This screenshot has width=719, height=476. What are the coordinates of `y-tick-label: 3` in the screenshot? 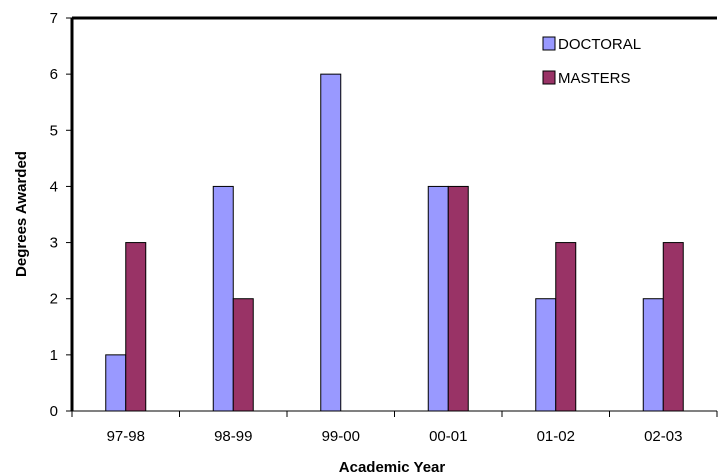 It's located at (54, 243).